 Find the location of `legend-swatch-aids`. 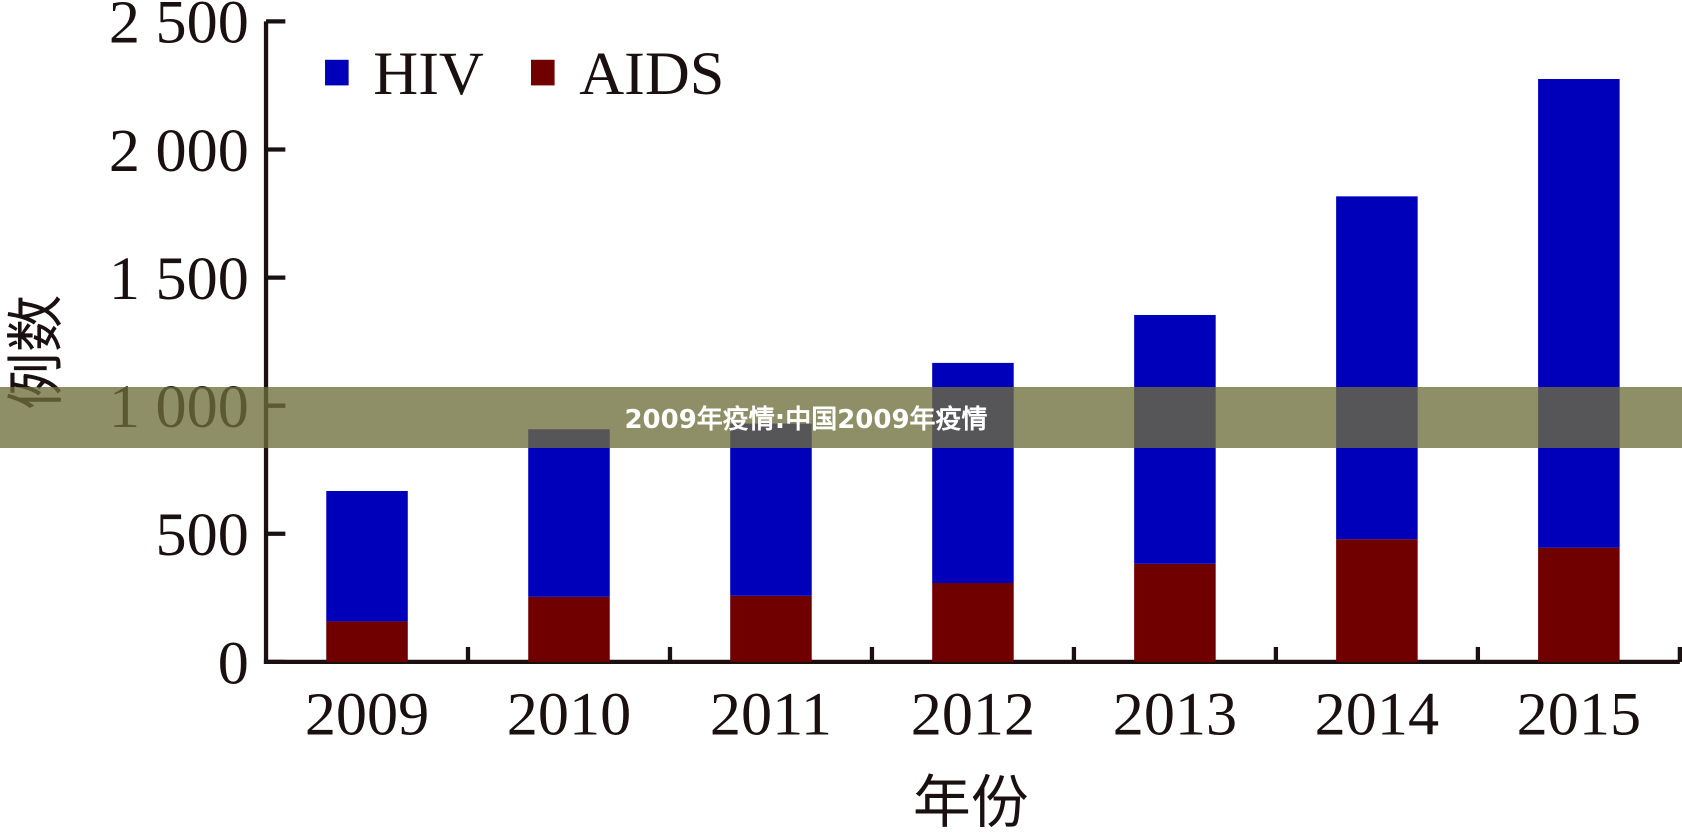

legend-swatch-aids is located at coordinates (542, 72).